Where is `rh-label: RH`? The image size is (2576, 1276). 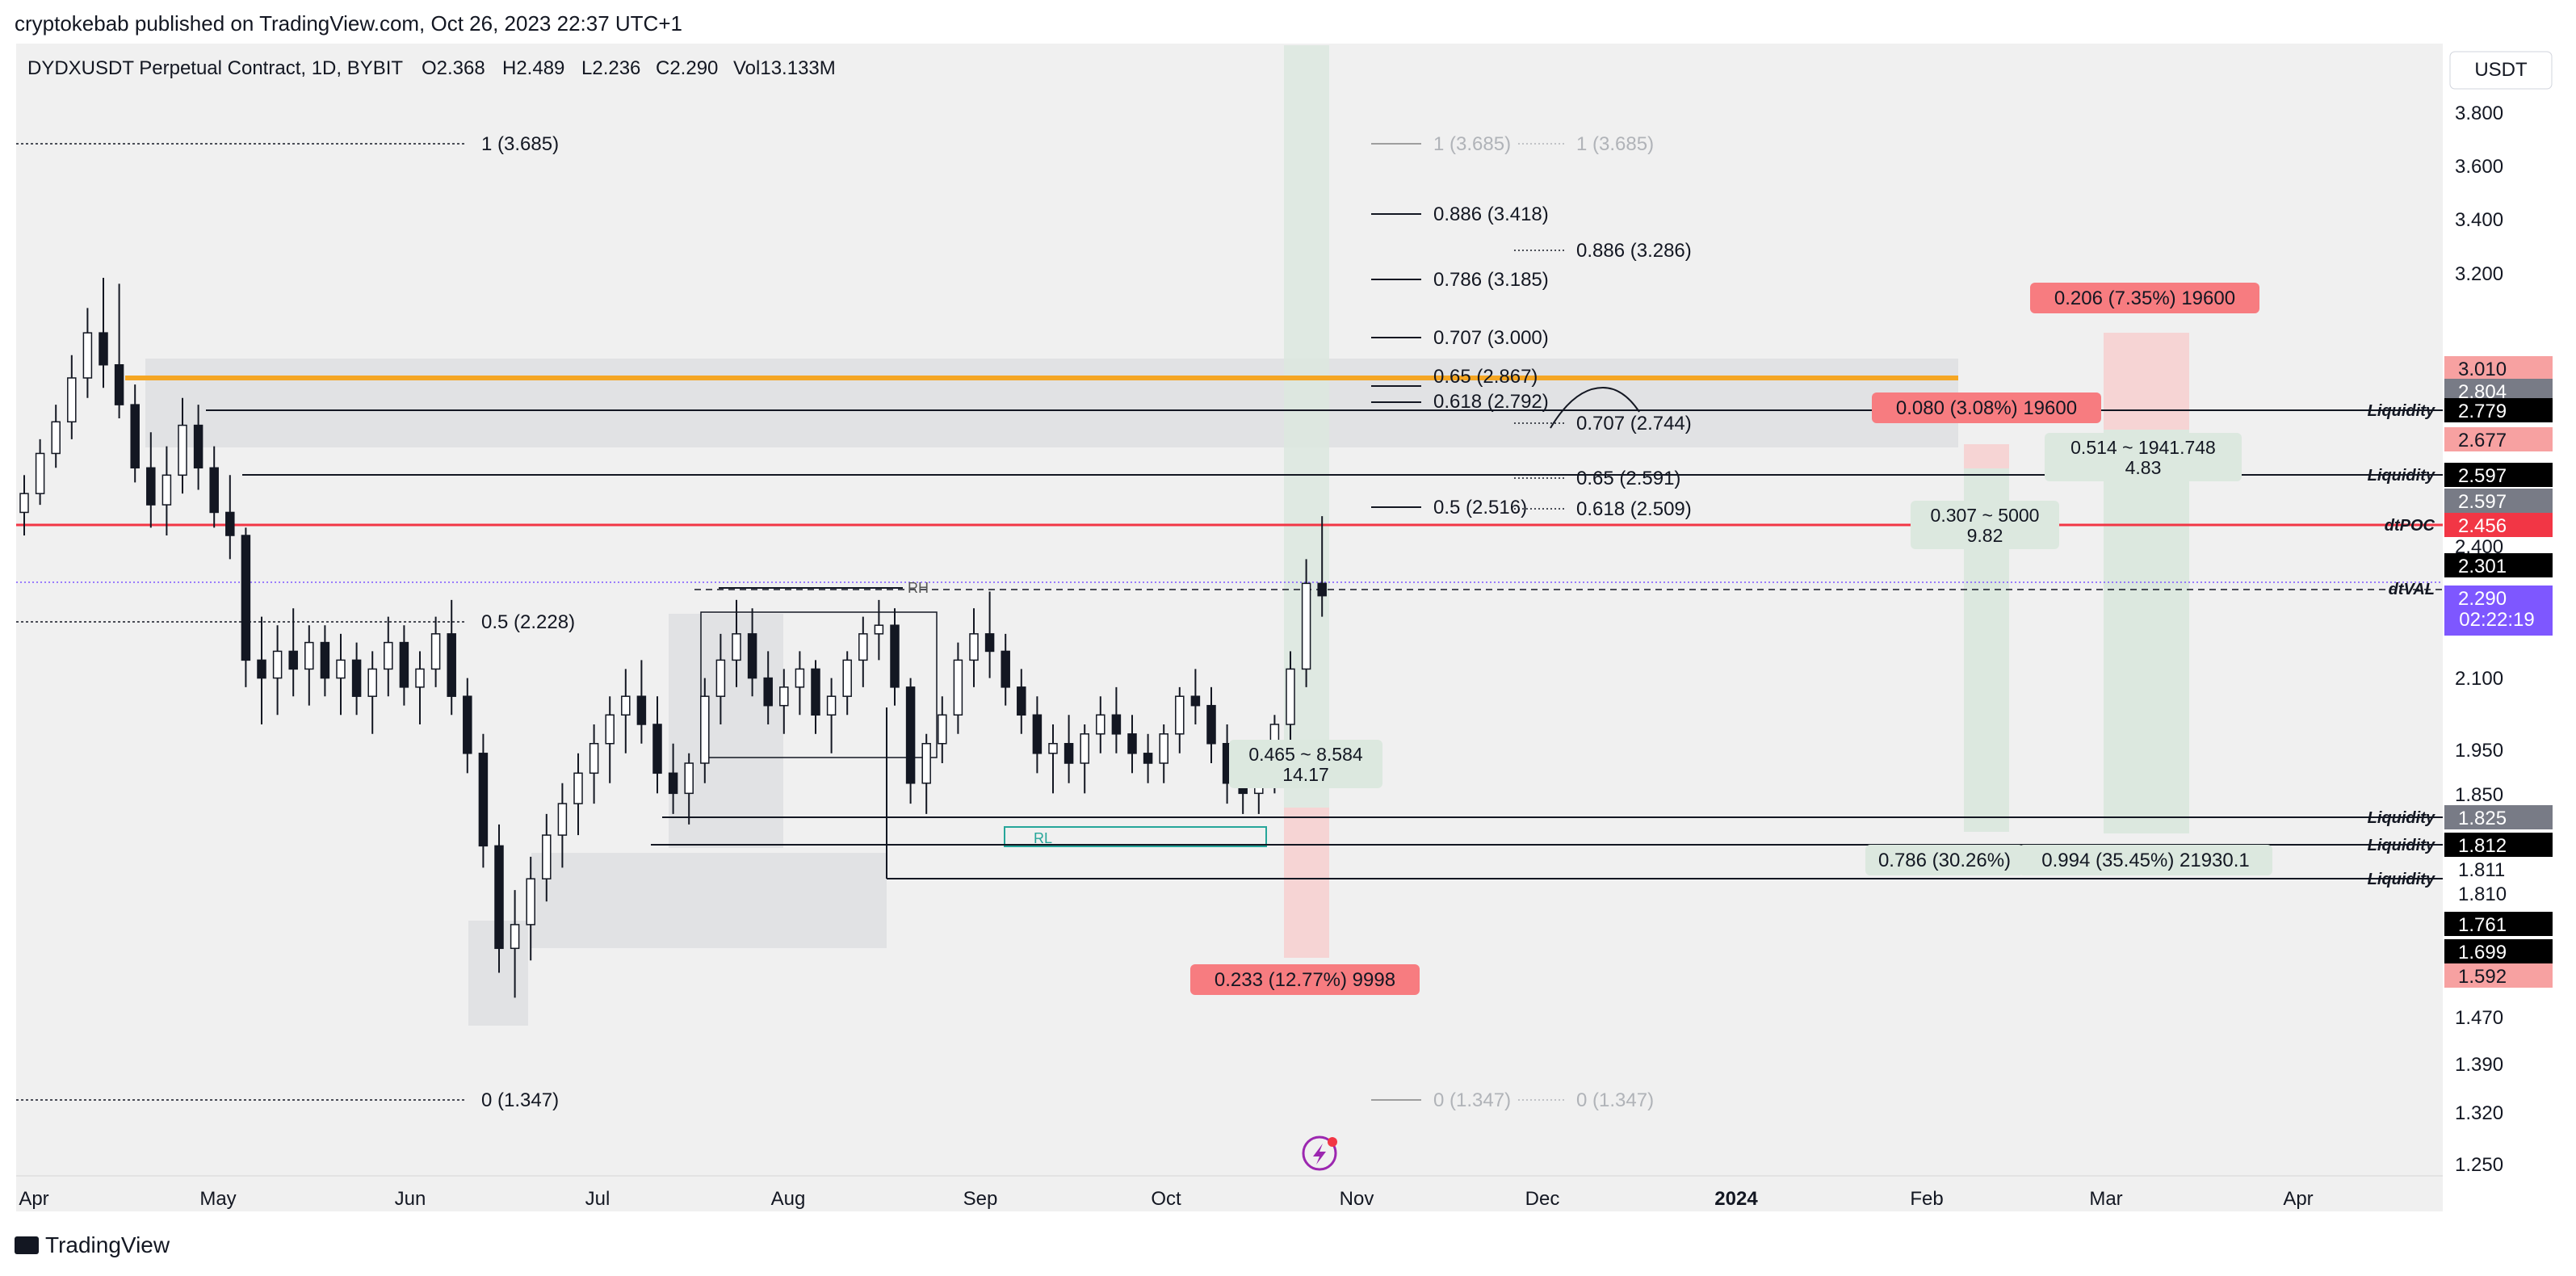 rh-label: RH is located at coordinates (918, 588).